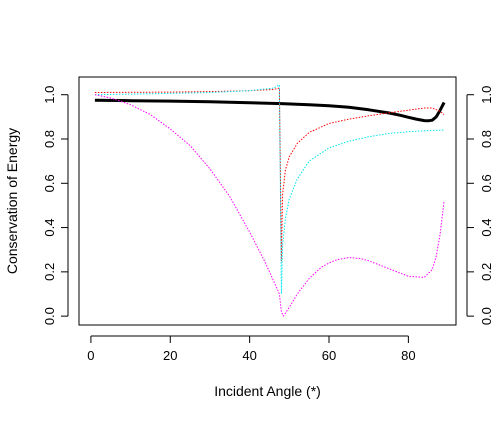 The image size is (496, 422). Describe the element at coordinates (329, 355) in the screenshot. I see `x-tick-label: 60` at that location.